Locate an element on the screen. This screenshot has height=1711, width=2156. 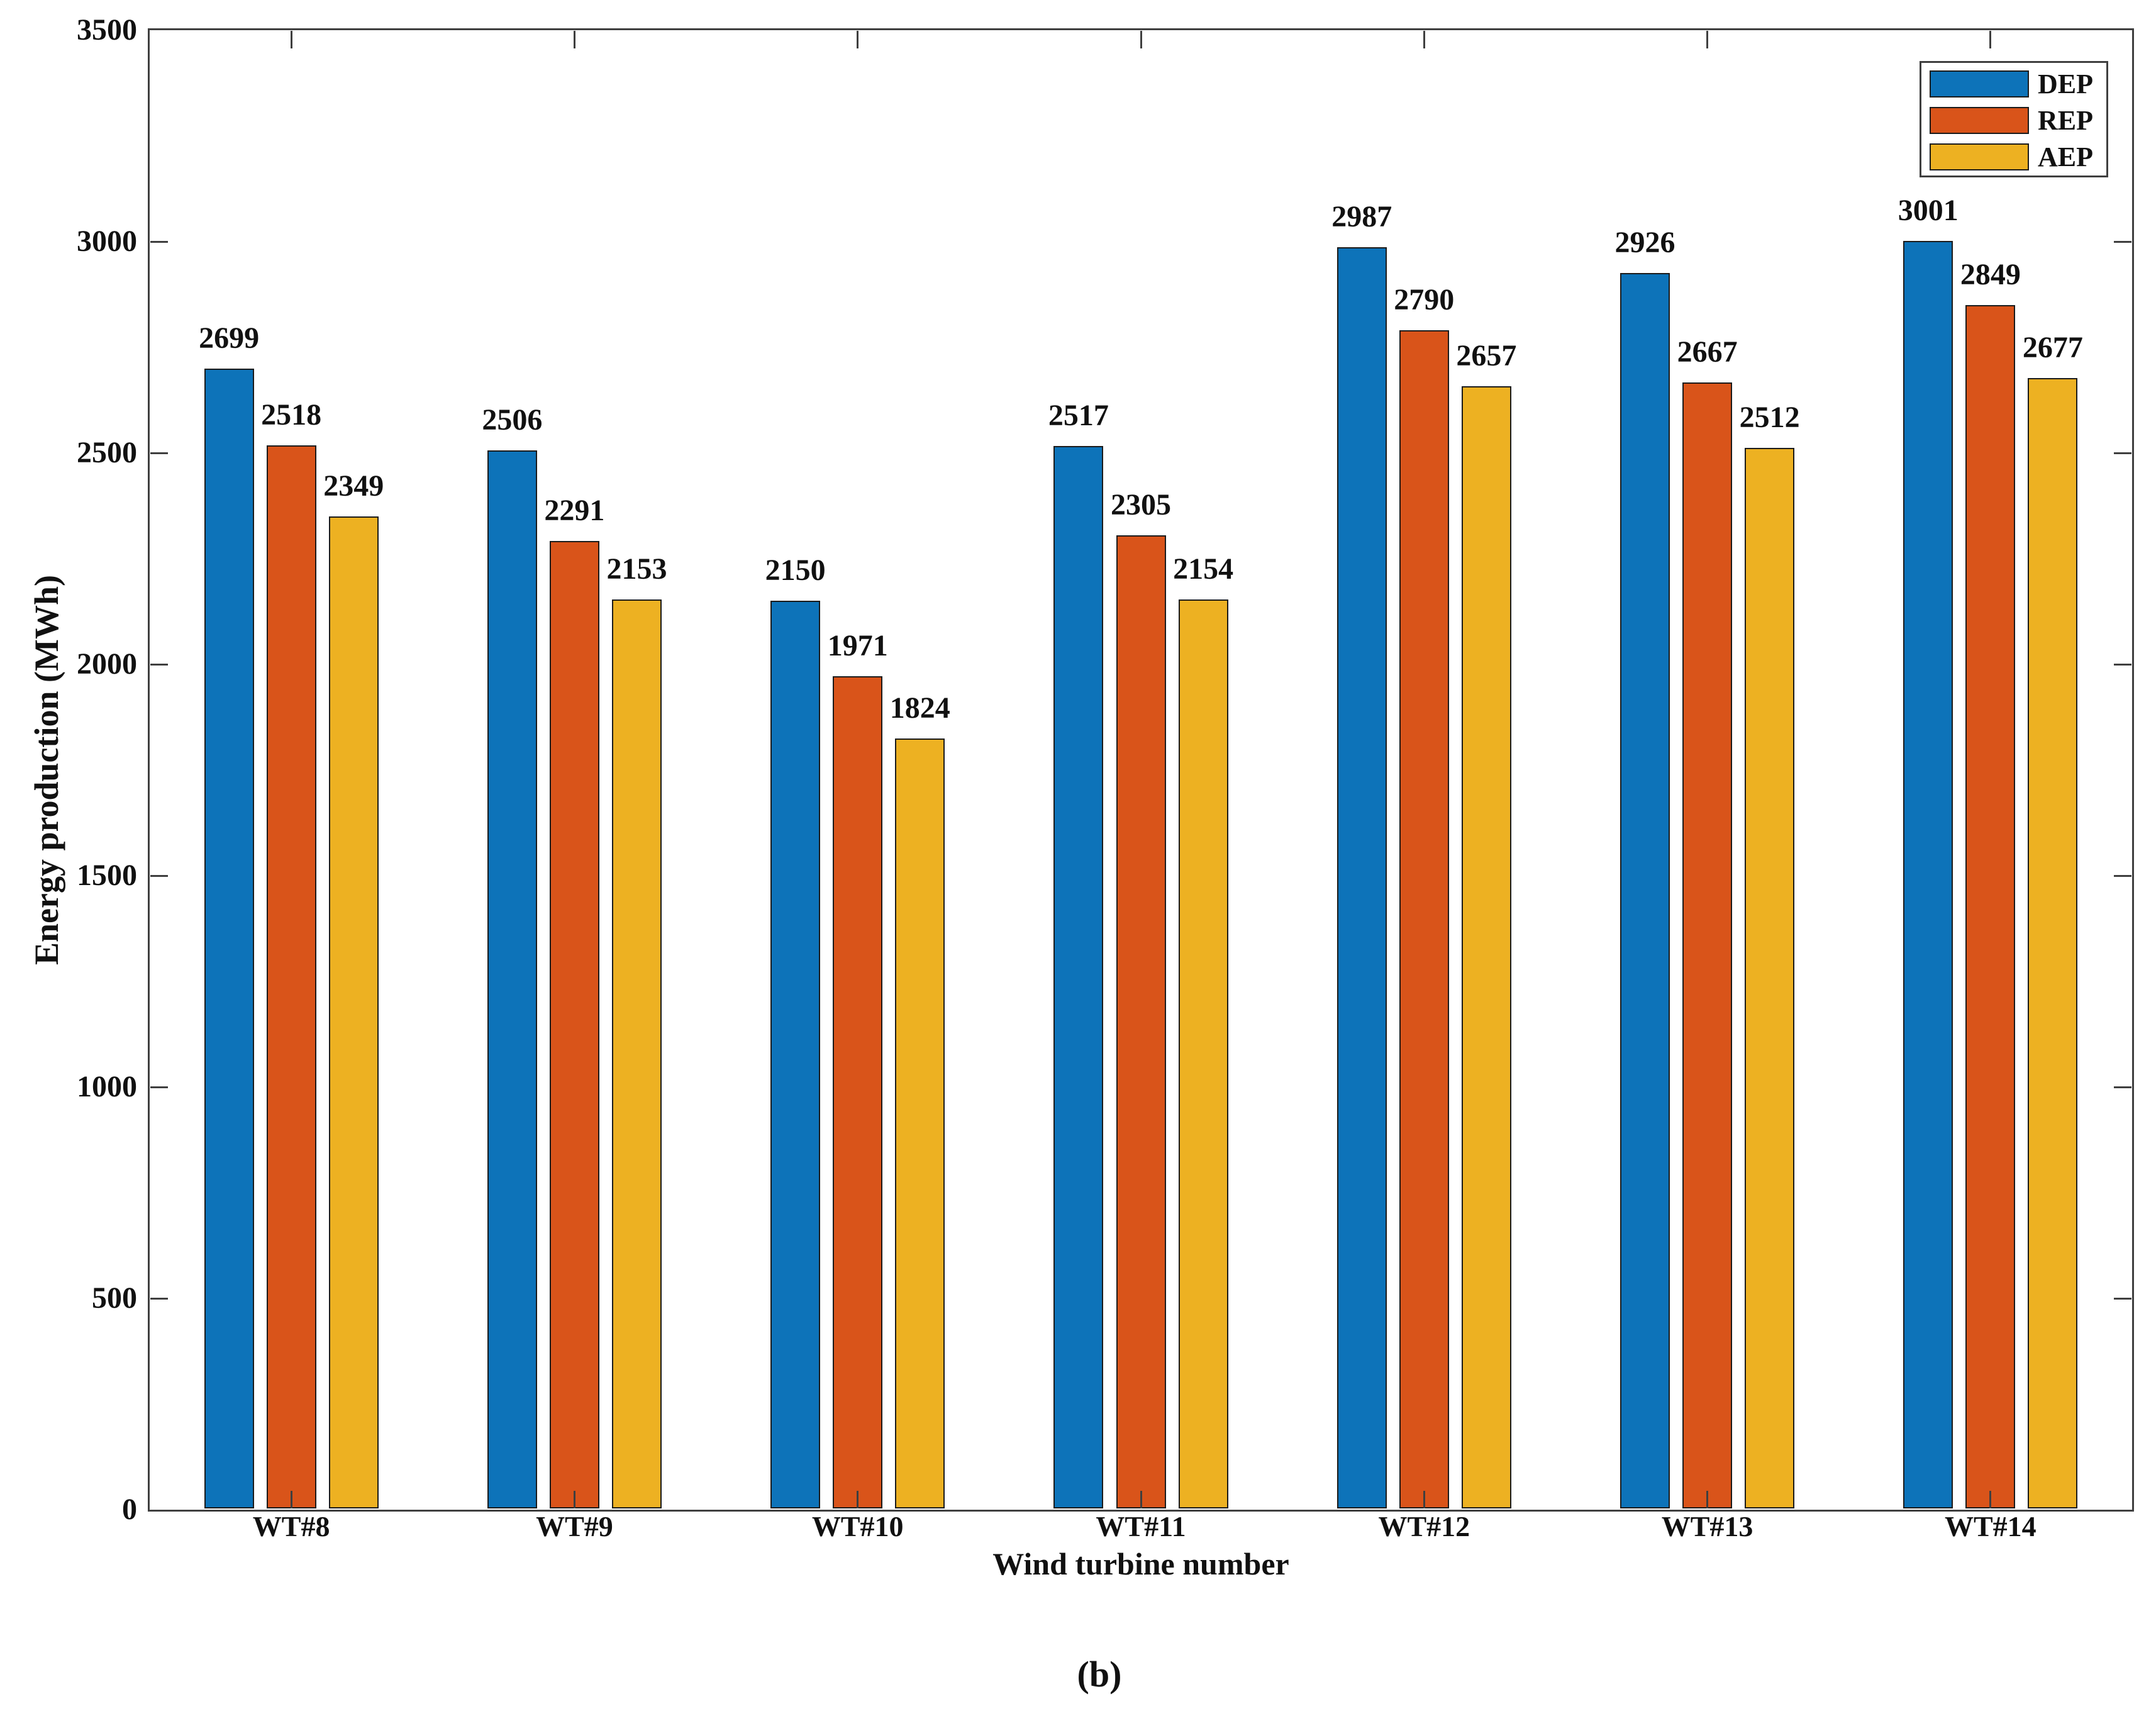
y-tick-label: 500 is located at coordinates (114, 1298).